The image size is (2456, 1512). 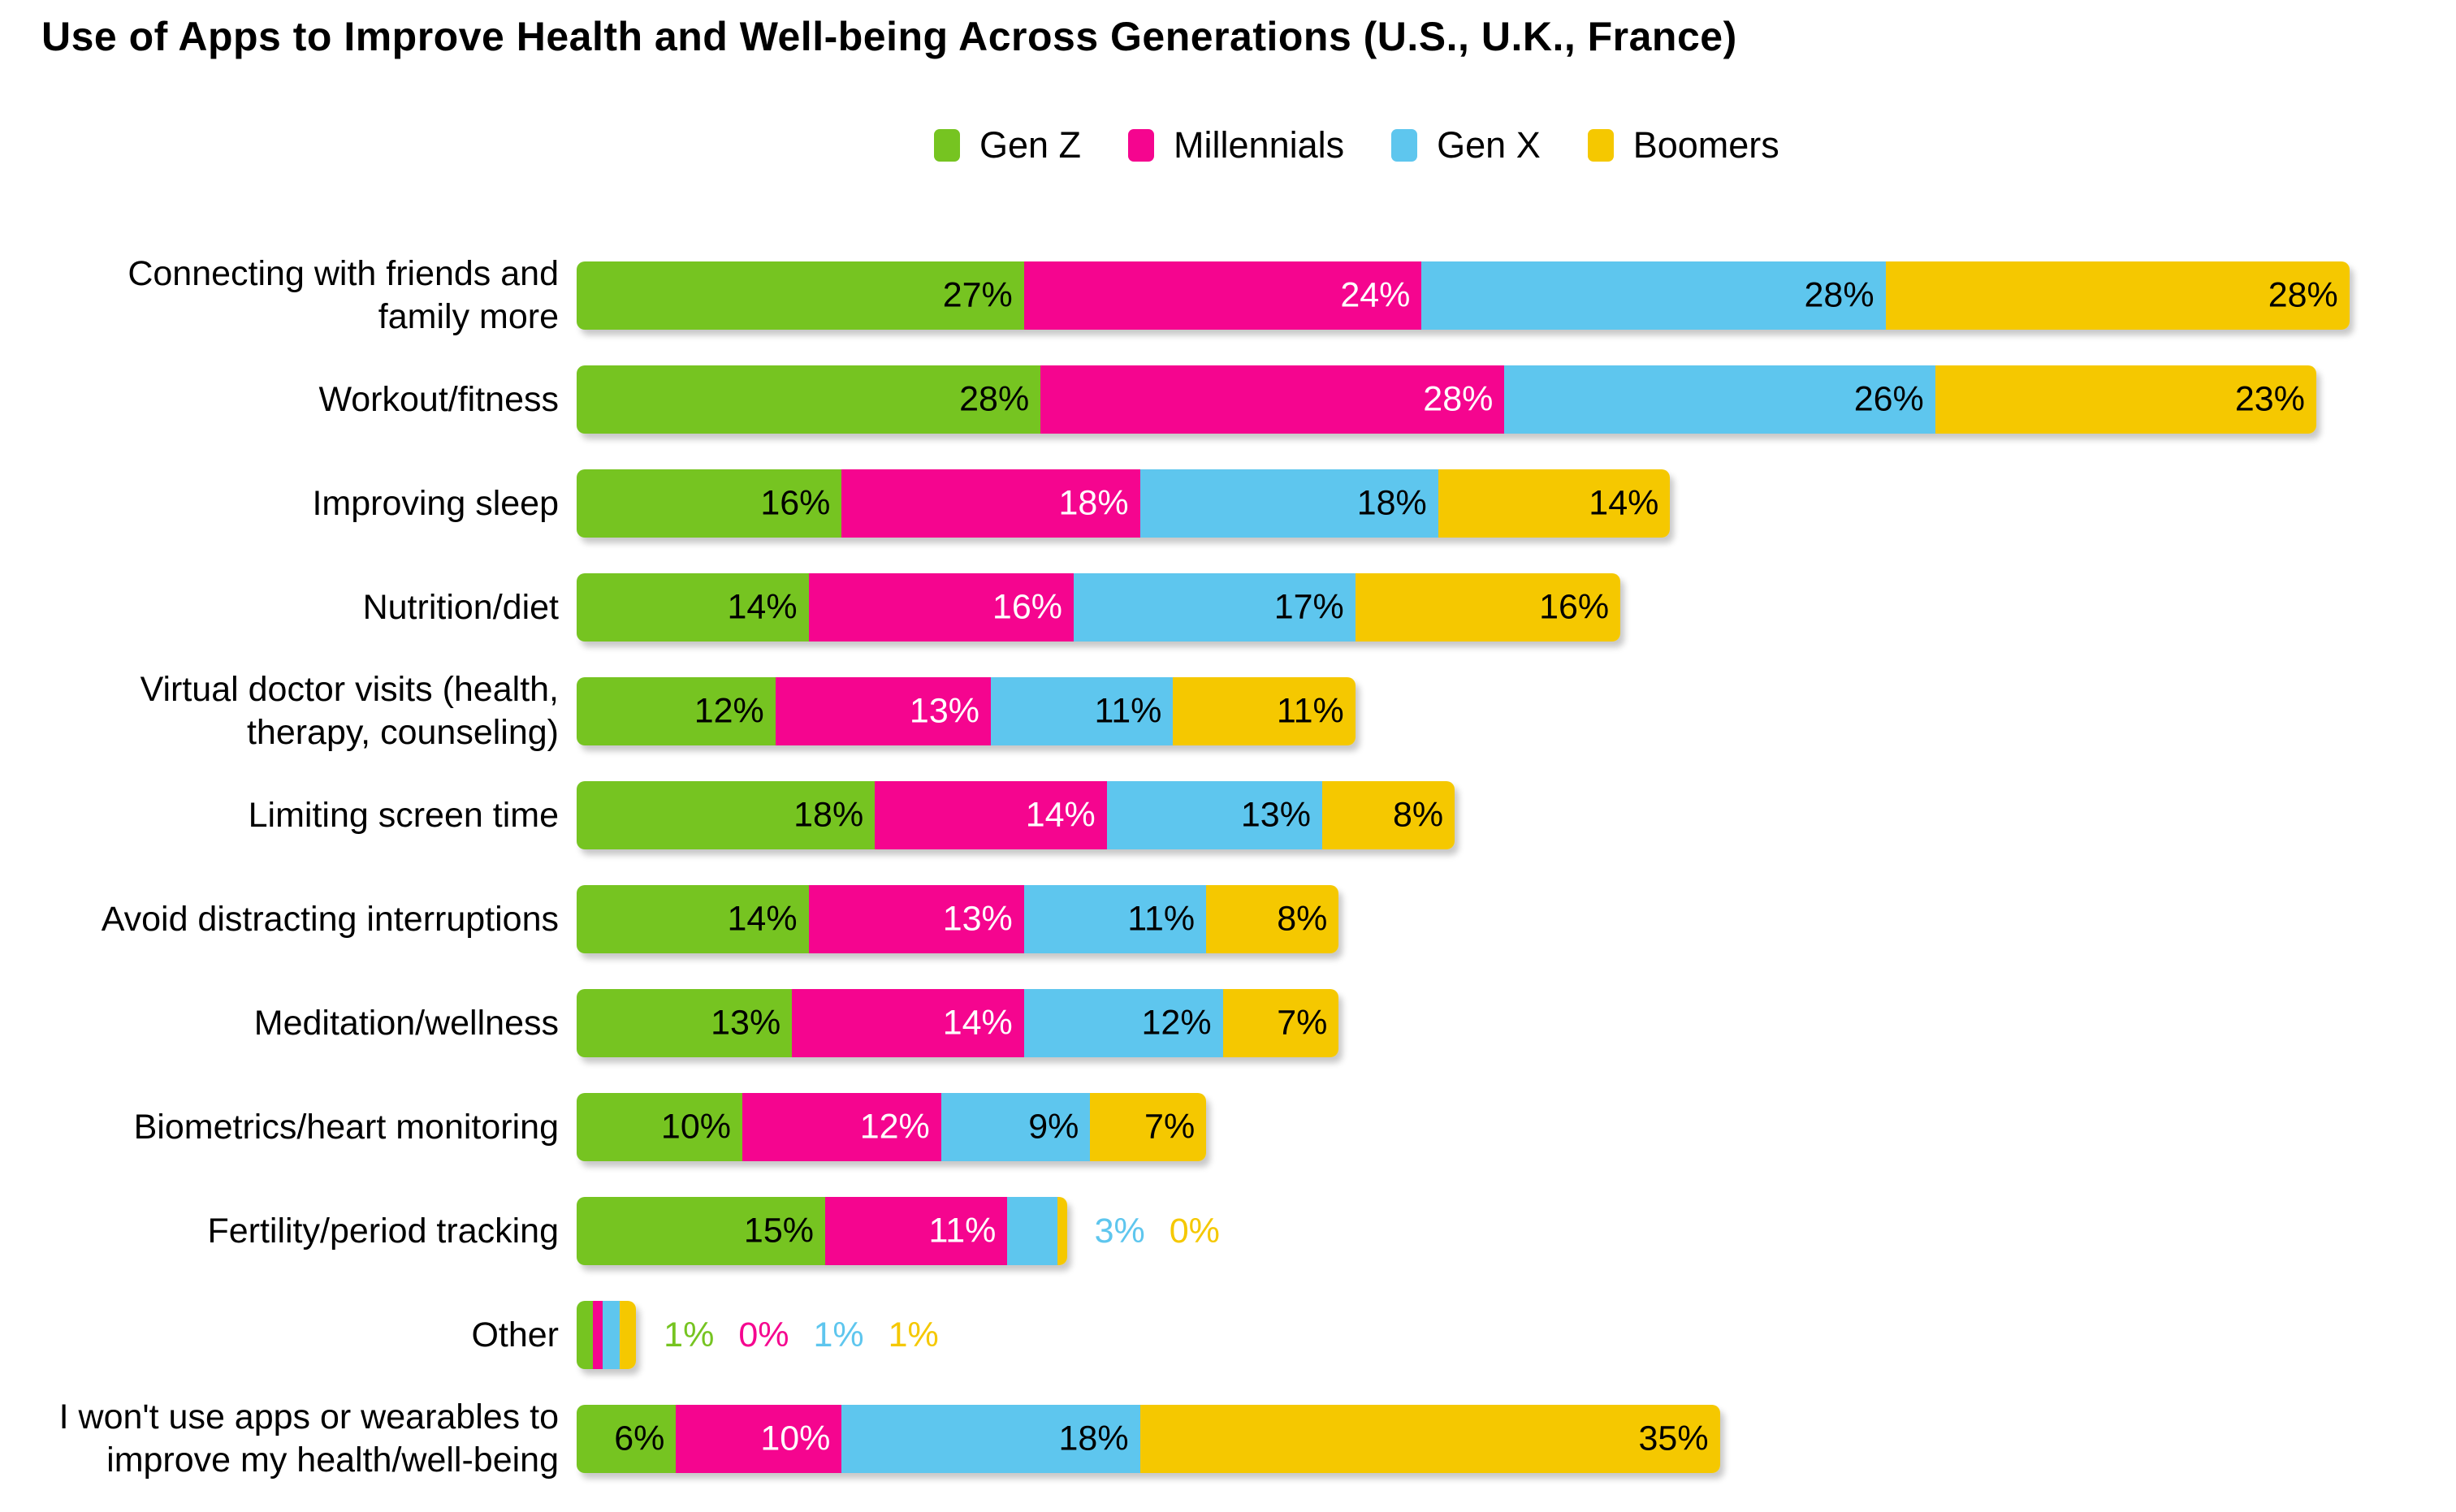 I want to click on legend-label-millennials: Millennials, so click(x=1260, y=145).